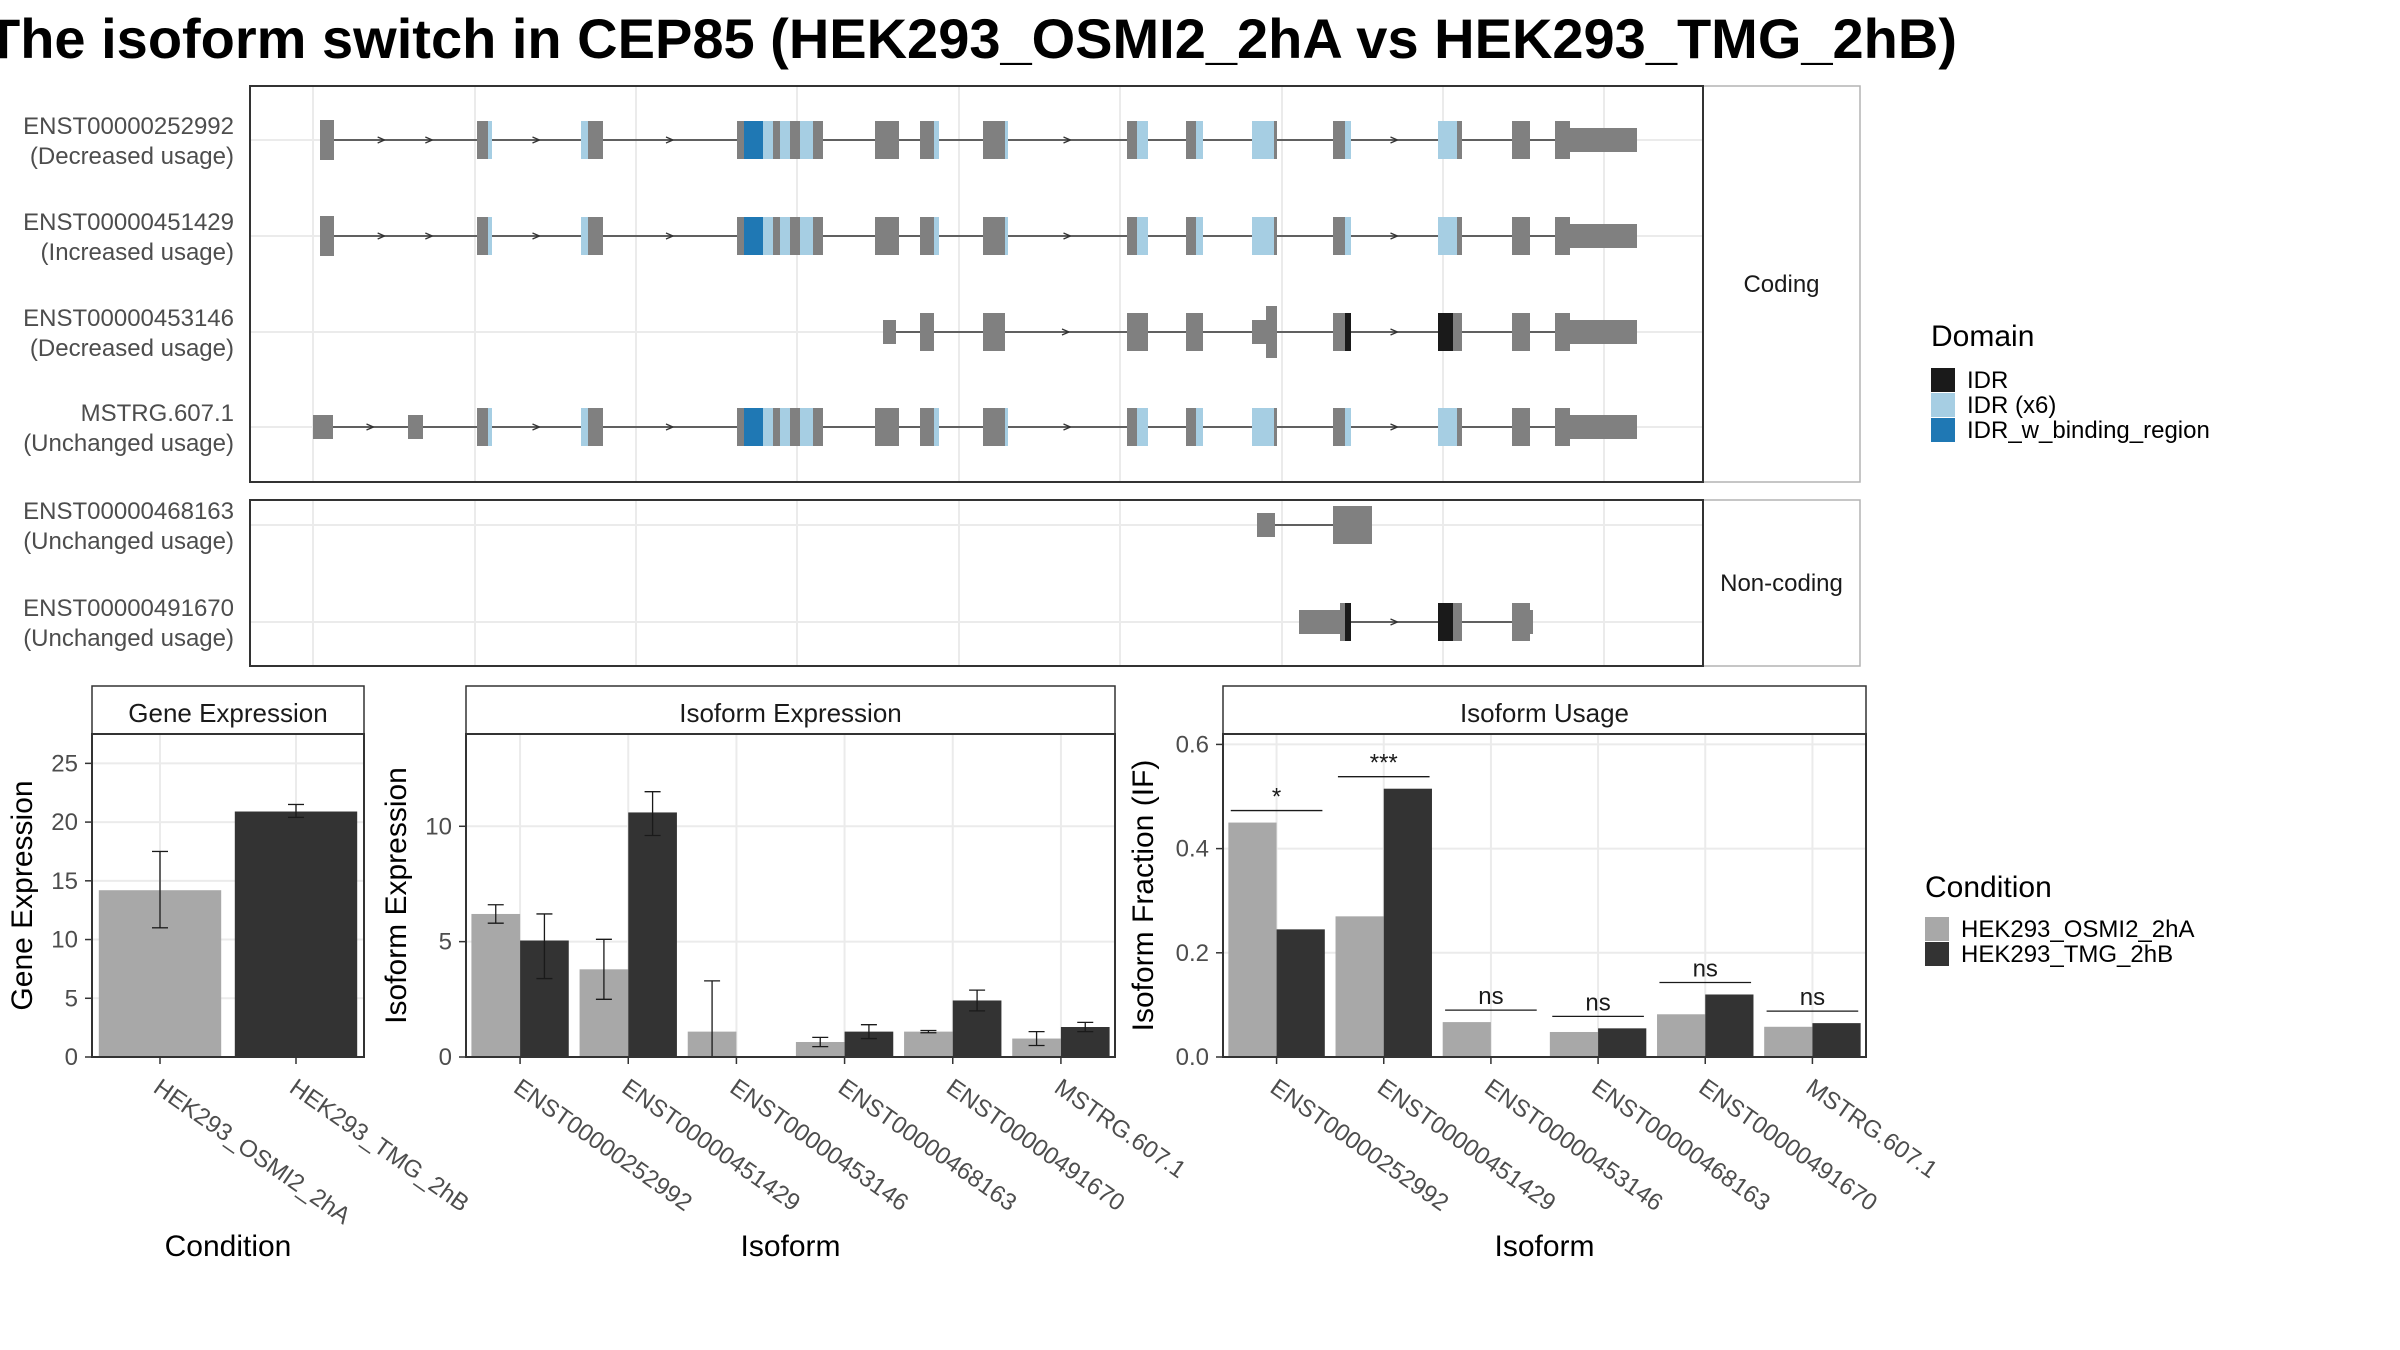 The image size is (2400, 1350). I want to click on condition-legend-title: Condition, so click(1988, 887).